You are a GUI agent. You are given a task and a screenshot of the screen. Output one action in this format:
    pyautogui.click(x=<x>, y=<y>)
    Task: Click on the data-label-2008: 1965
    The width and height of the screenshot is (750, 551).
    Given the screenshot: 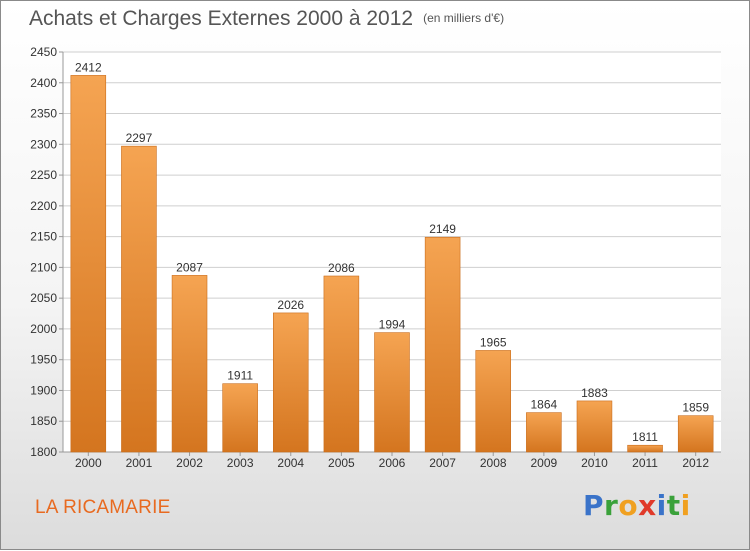 What is the action you would take?
    pyautogui.click(x=493, y=342)
    